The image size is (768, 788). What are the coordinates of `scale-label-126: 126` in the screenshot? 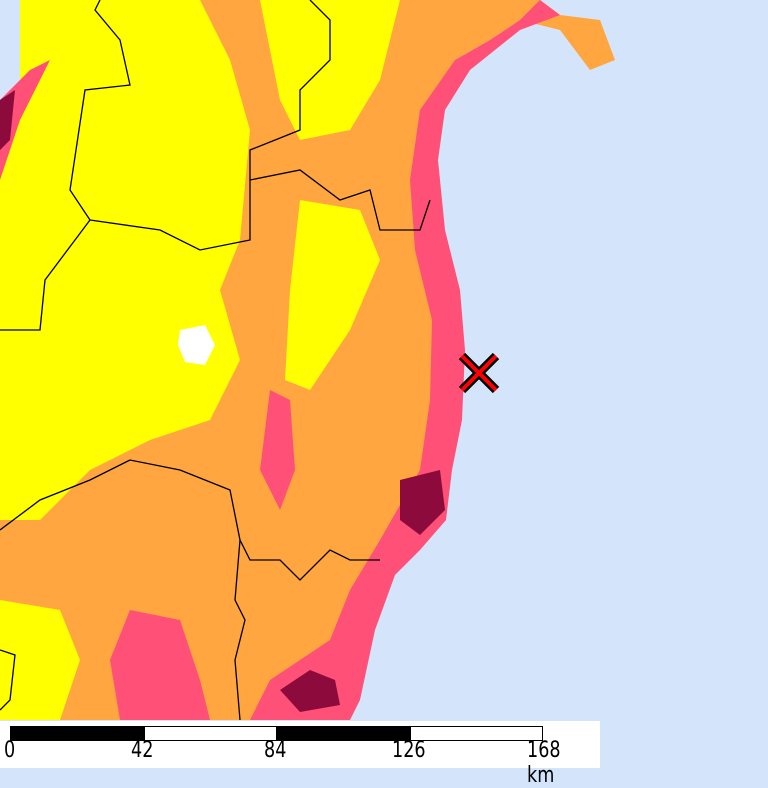 It's located at (409, 750).